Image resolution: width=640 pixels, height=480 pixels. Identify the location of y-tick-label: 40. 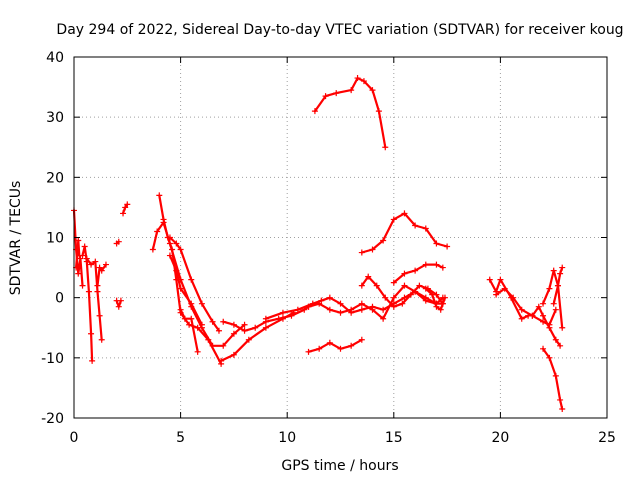
(55, 58).